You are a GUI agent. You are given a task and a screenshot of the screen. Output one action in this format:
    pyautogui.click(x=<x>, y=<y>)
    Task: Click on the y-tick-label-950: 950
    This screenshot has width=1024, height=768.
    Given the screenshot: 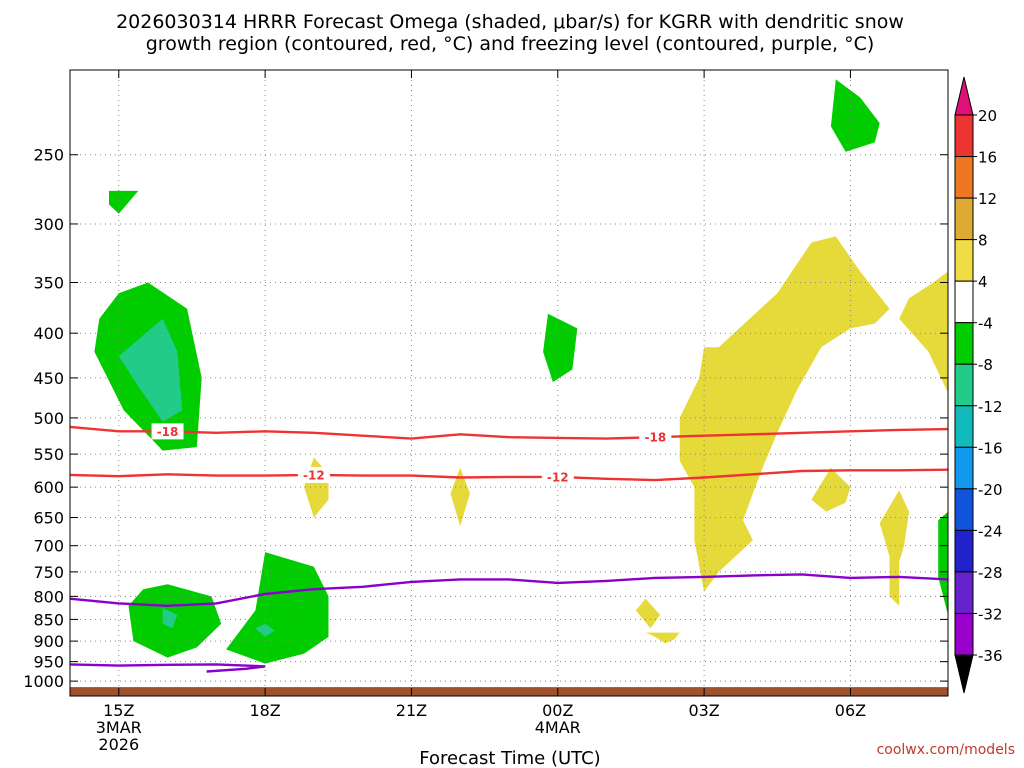 What is the action you would take?
    pyautogui.click(x=48, y=662)
    